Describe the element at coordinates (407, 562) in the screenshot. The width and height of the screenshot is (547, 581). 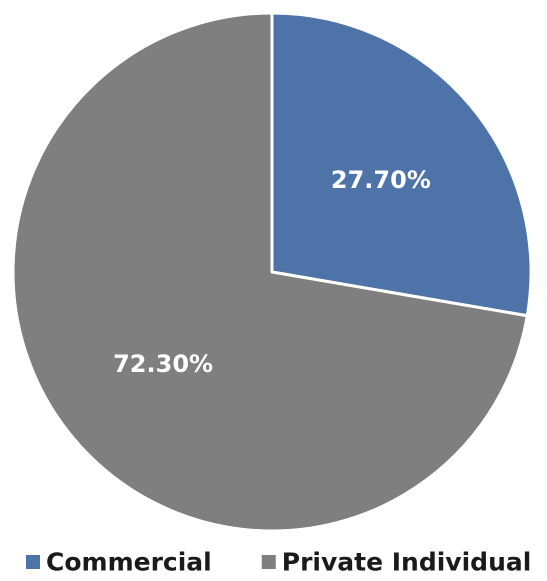
I see `legend-label-private-individual: Private Individual` at that location.